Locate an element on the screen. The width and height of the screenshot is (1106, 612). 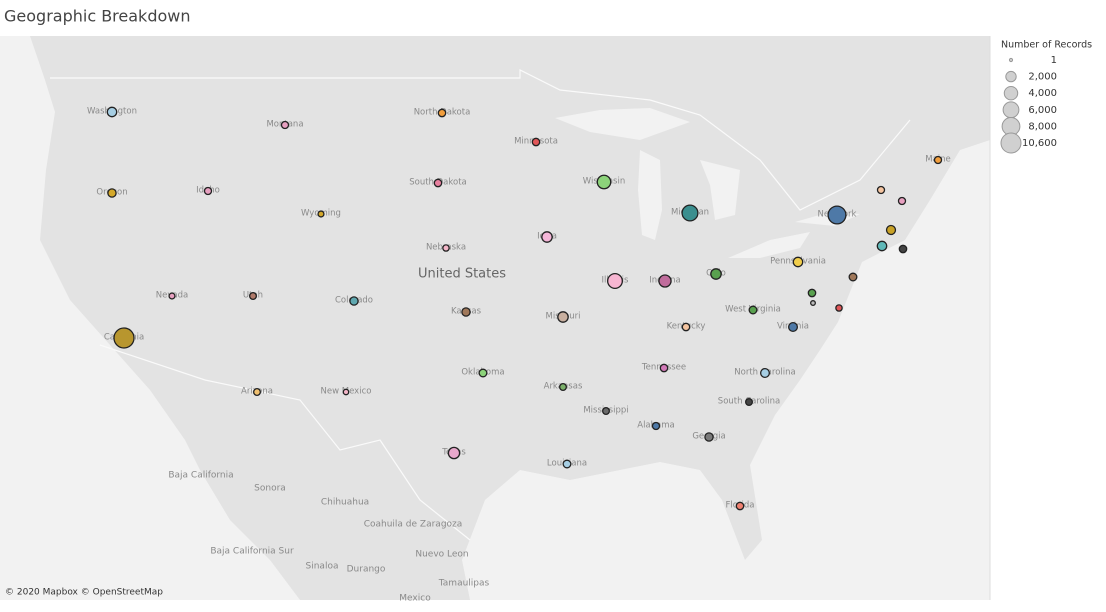
title: Geographic Breakdown is located at coordinates (97, 16).